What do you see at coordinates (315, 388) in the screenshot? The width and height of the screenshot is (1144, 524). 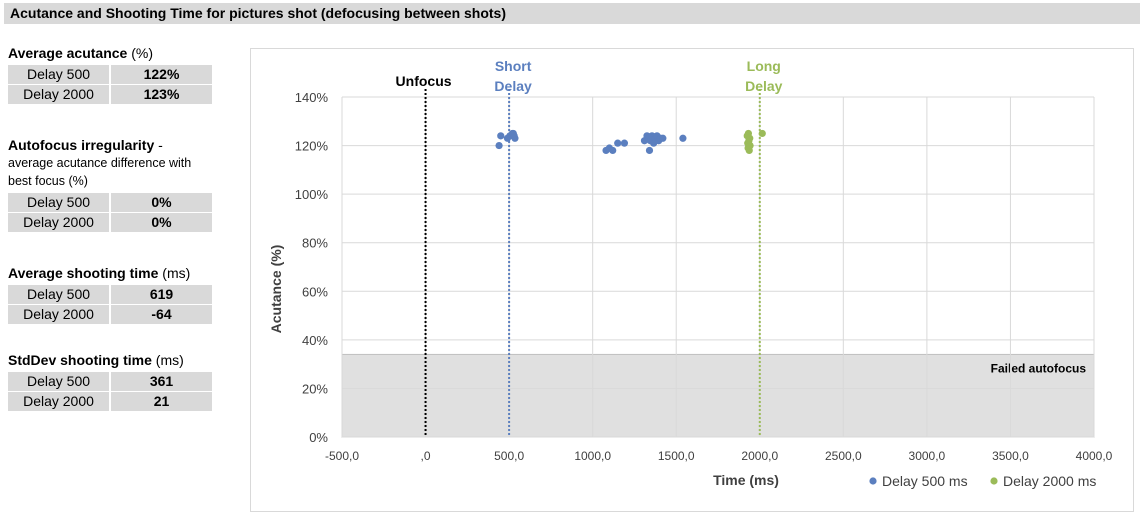 I see `y-tick-label: 20%` at bounding box center [315, 388].